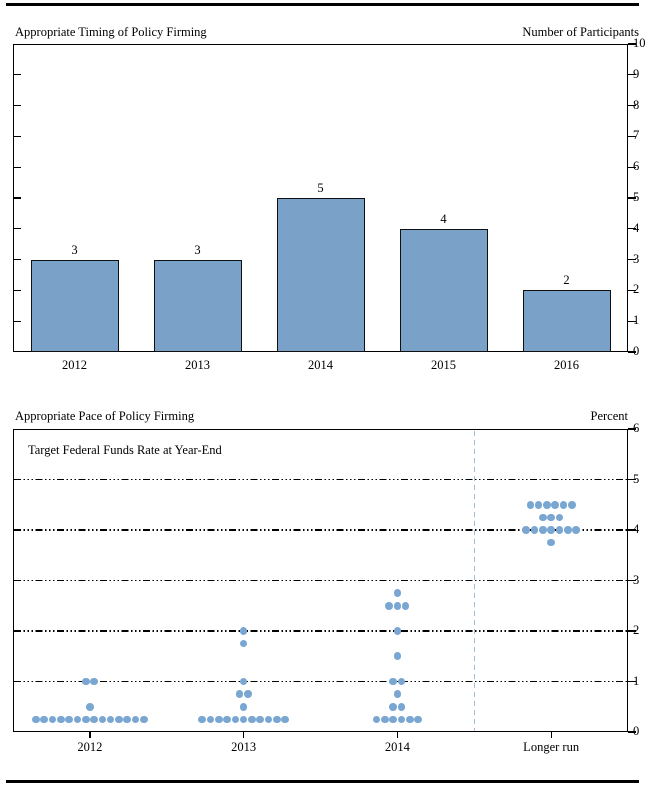 The height and width of the screenshot is (788, 645). I want to click on x-axis-category-label: 2015, so click(443, 365).